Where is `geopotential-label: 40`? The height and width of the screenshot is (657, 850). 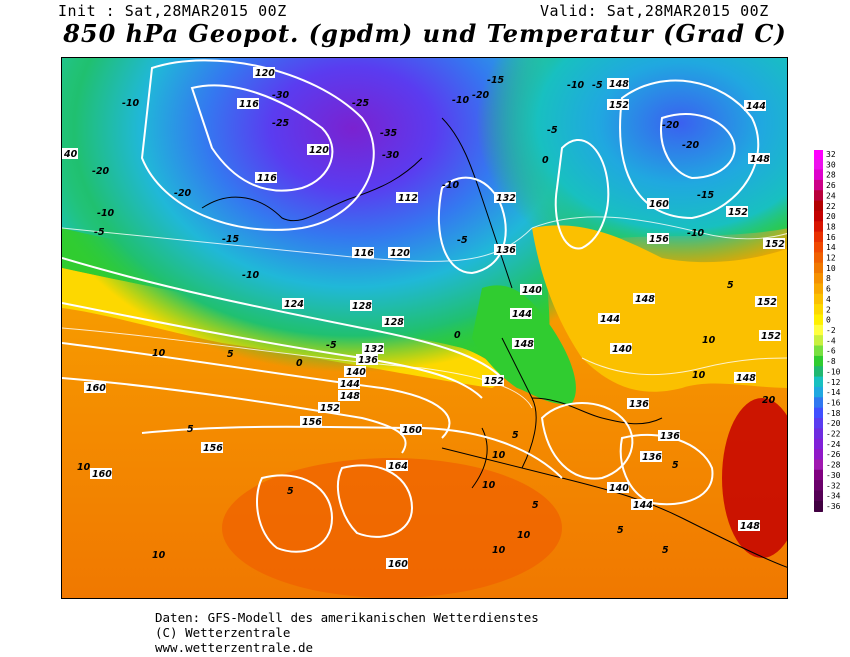
geopotential-label: 40 is located at coordinates (70, 154).